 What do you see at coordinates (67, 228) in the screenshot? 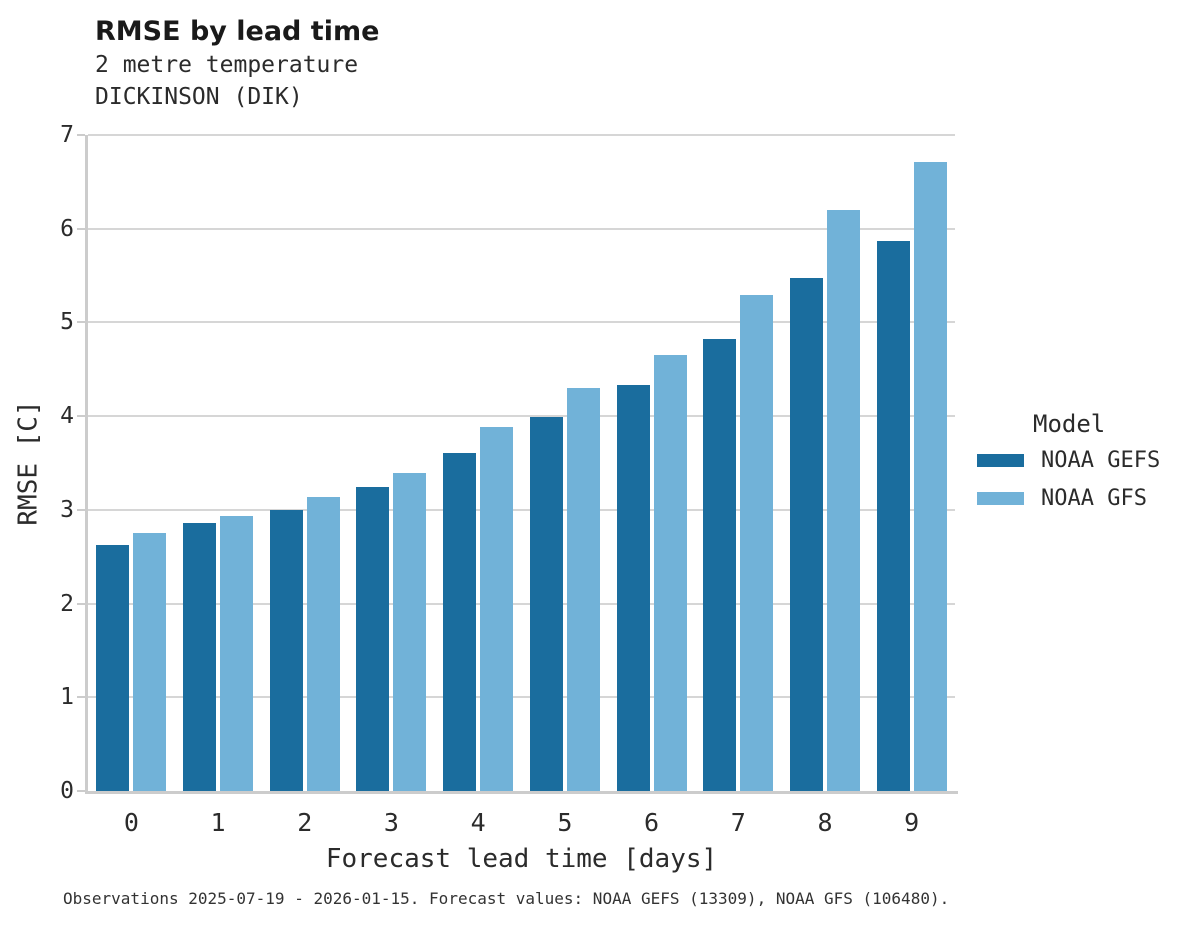
I see `y-tick-label-6: 6` at bounding box center [67, 228].